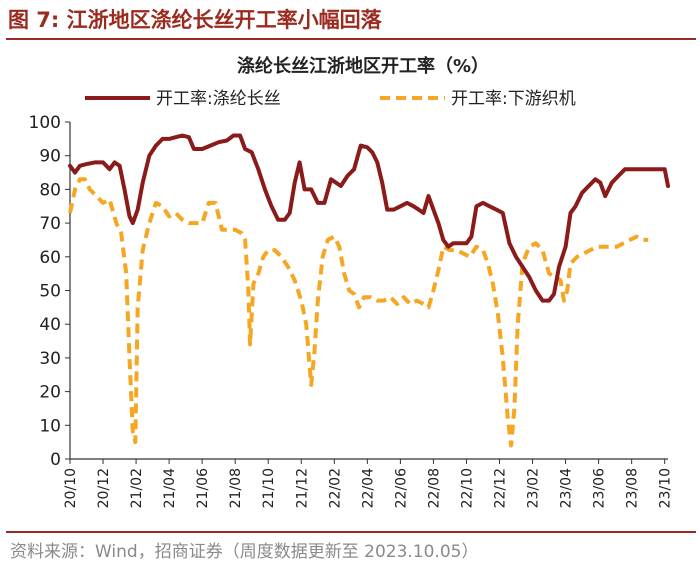 The image size is (700, 566). What do you see at coordinates (50, 426) in the screenshot?
I see `y-tick-label: 10` at bounding box center [50, 426].